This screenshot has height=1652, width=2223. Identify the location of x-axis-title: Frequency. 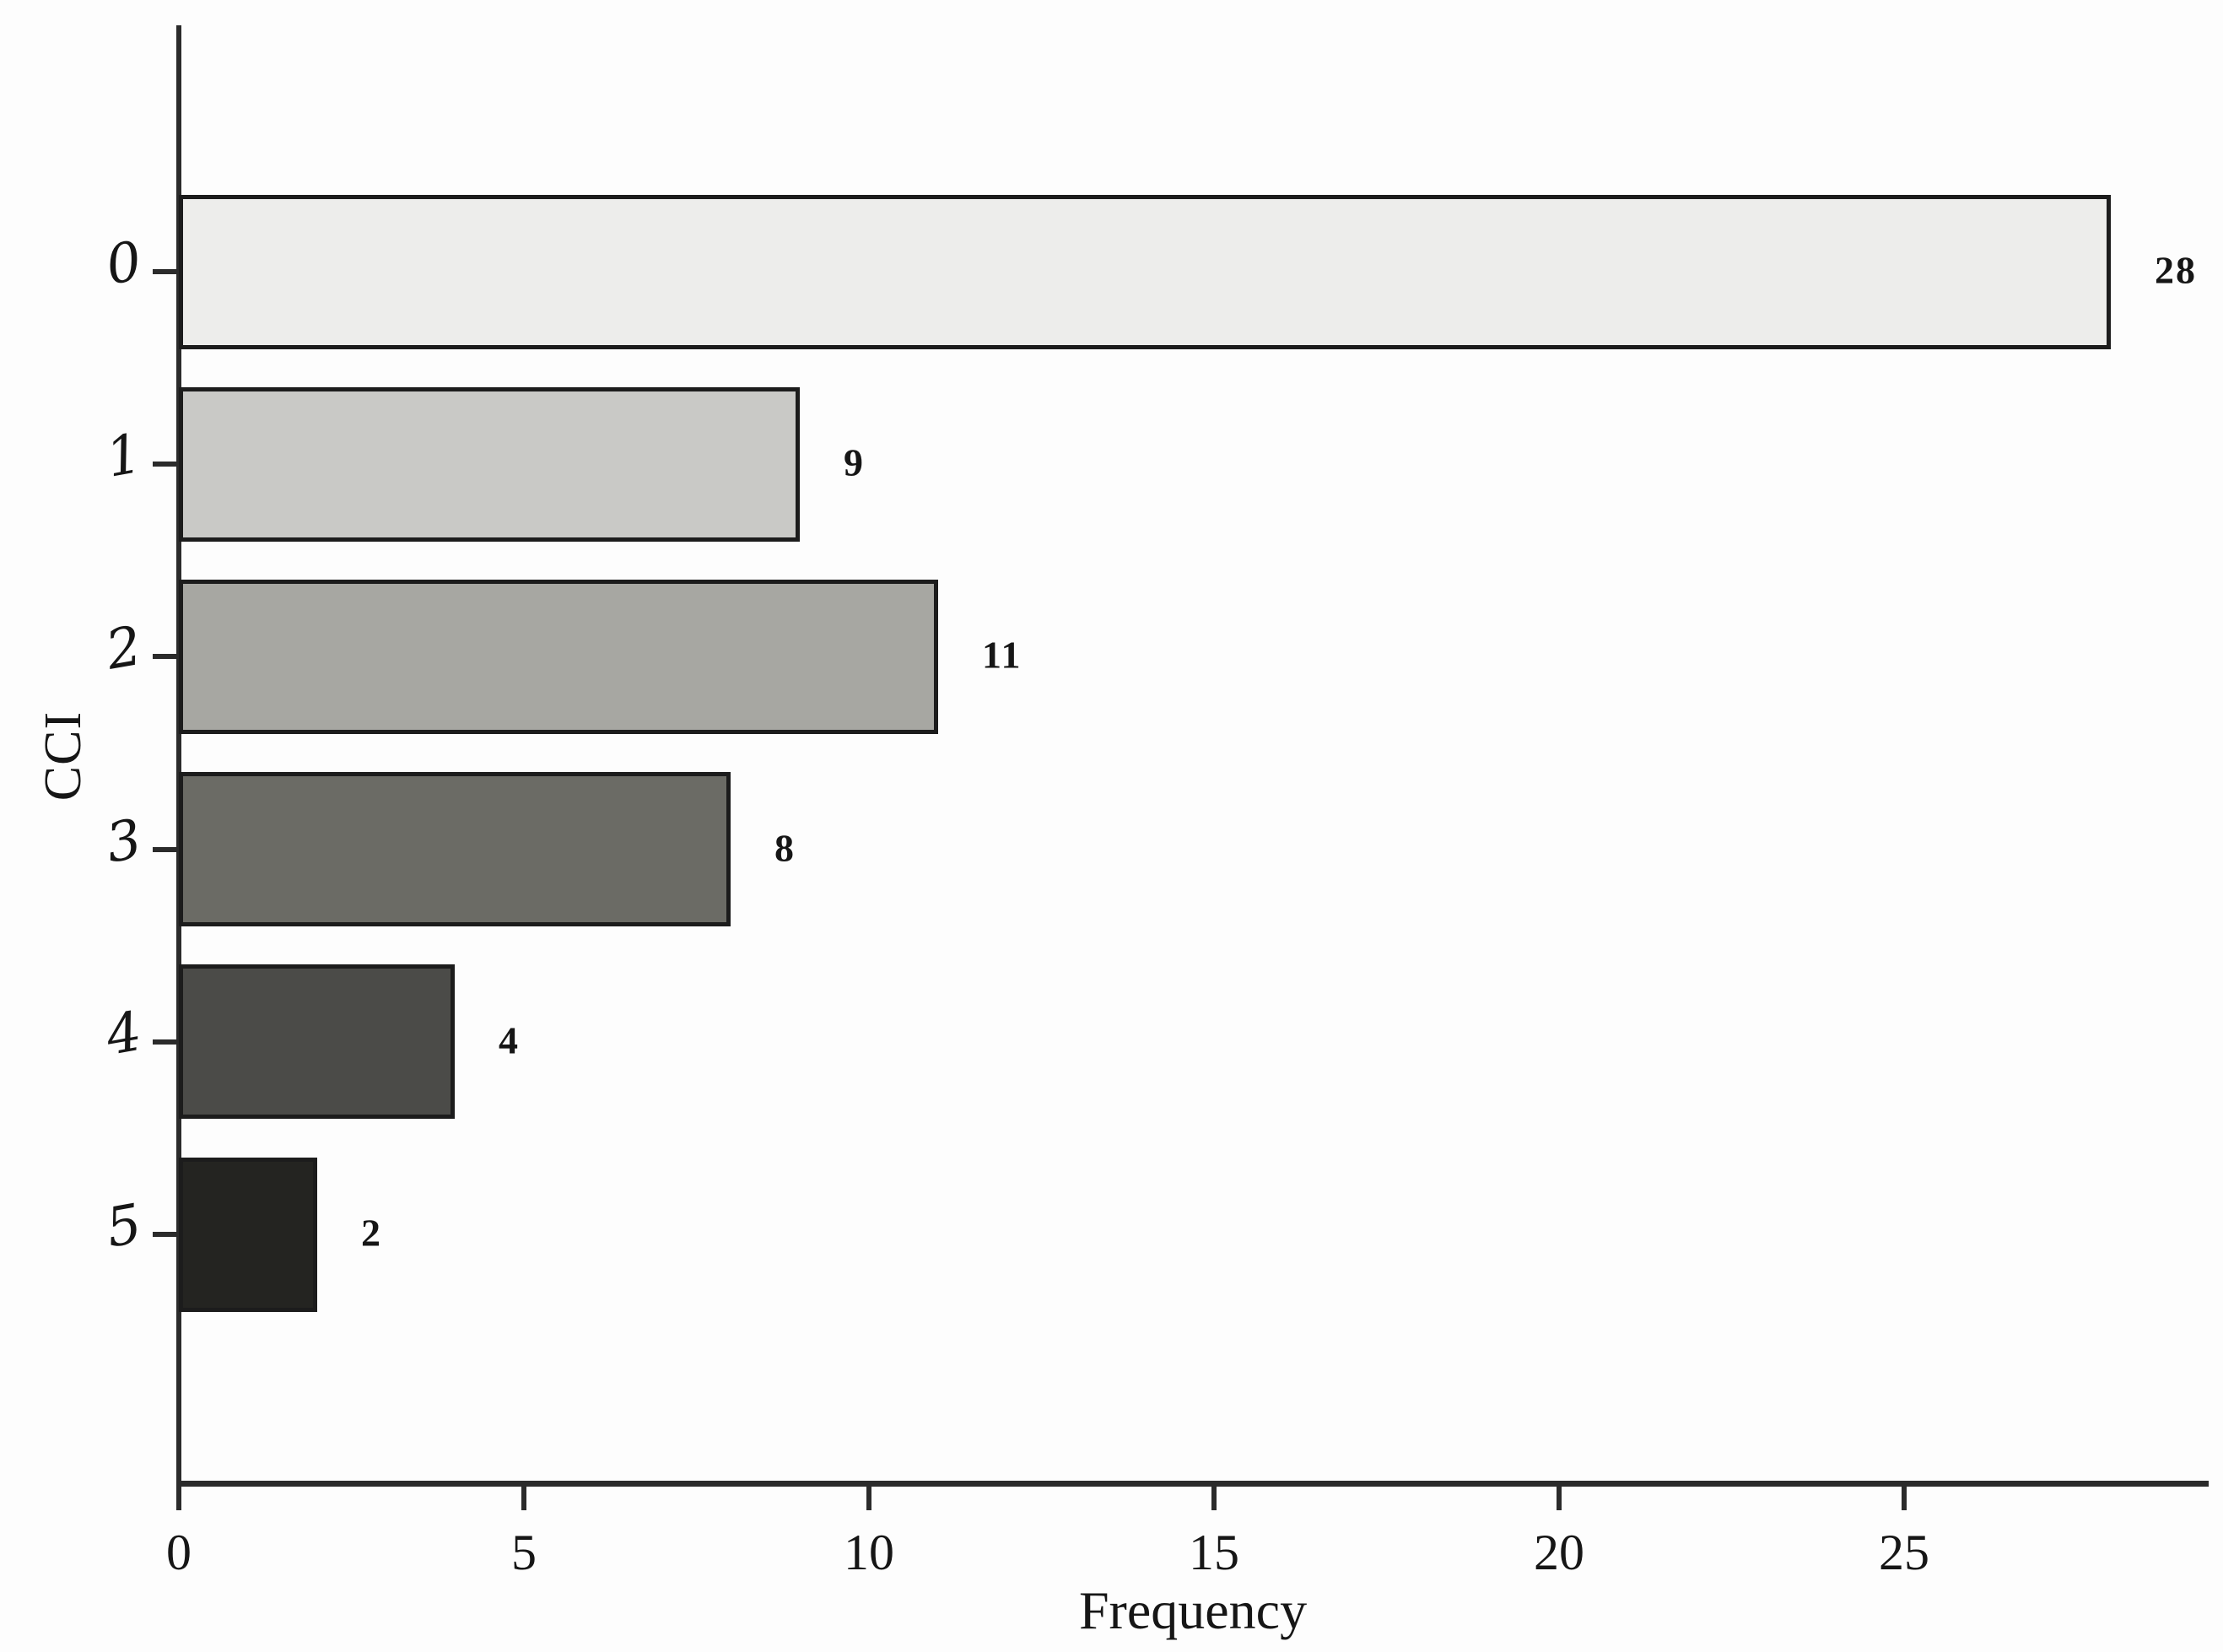
(1193, 1610).